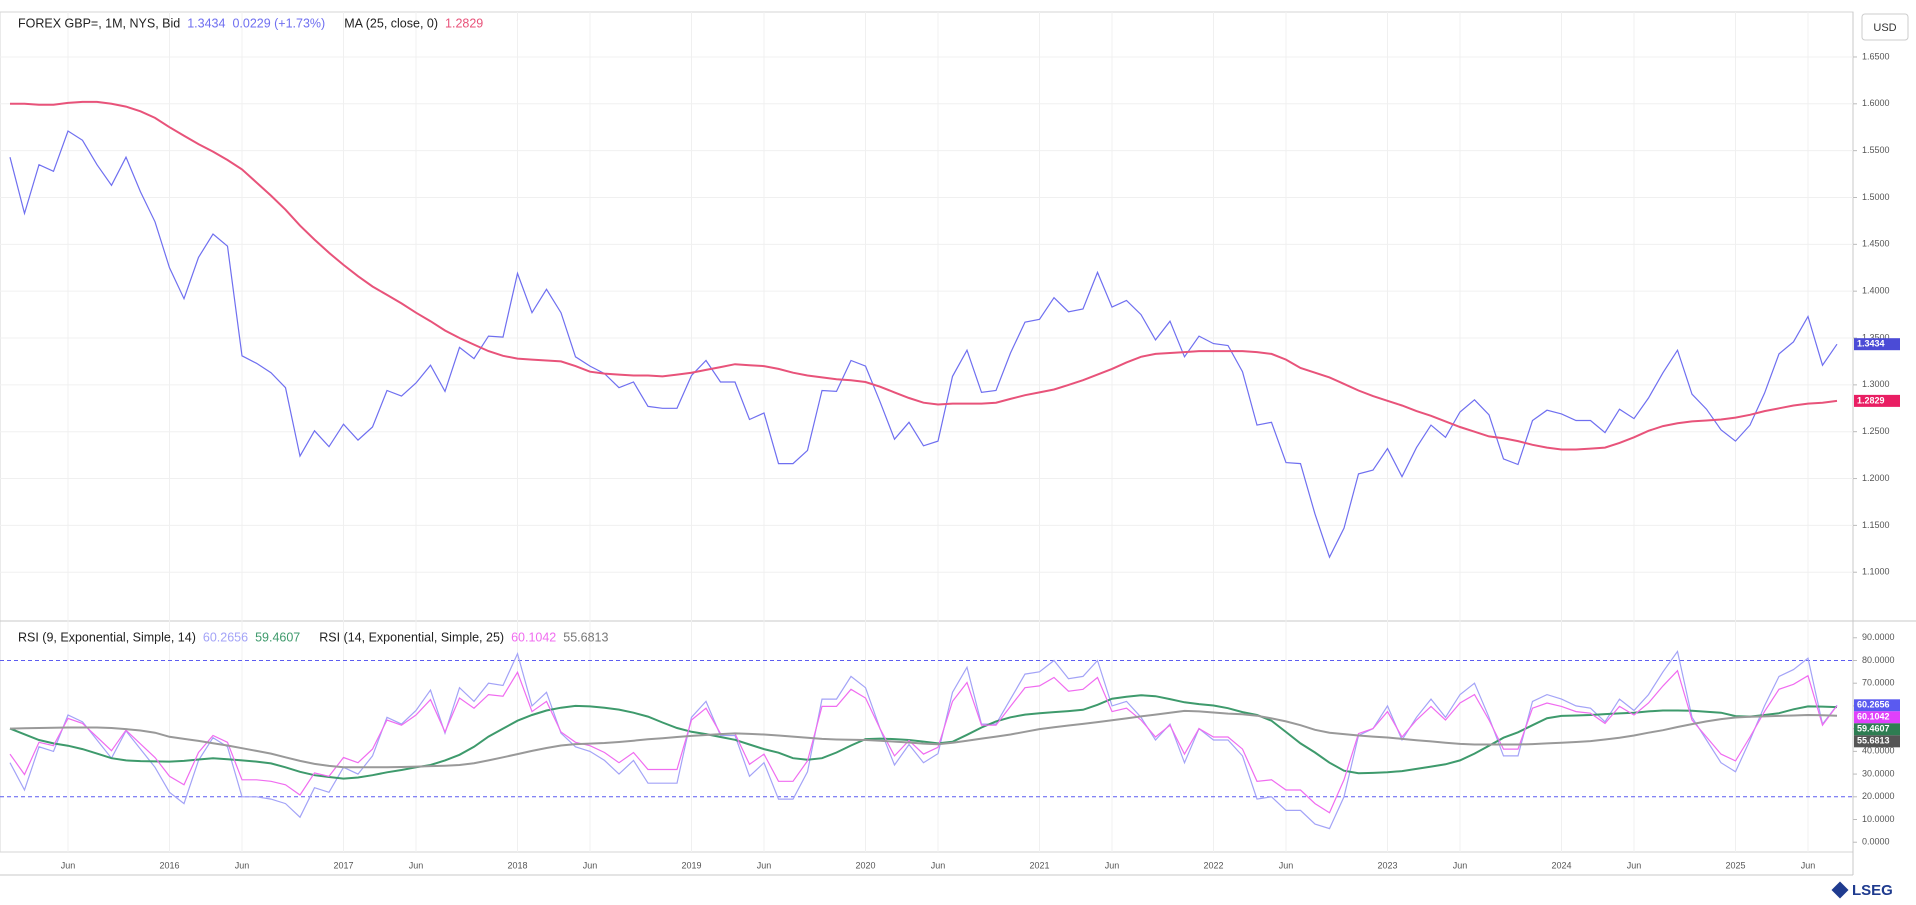  Describe the element at coordinates (1840, 890) in the screenshot. I see `brand-logo` at that location.